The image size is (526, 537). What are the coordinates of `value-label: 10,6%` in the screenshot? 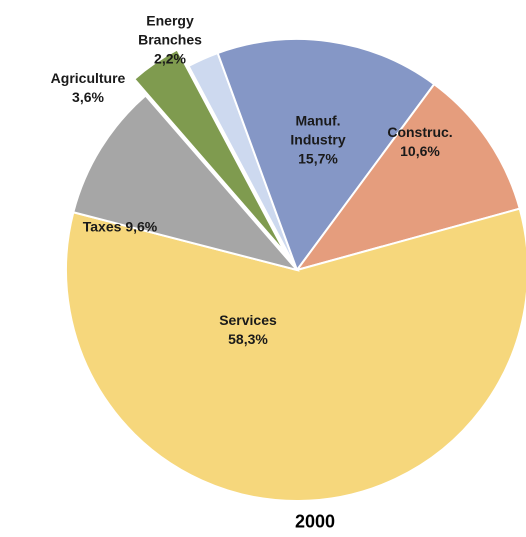 It's located at (420, 151).